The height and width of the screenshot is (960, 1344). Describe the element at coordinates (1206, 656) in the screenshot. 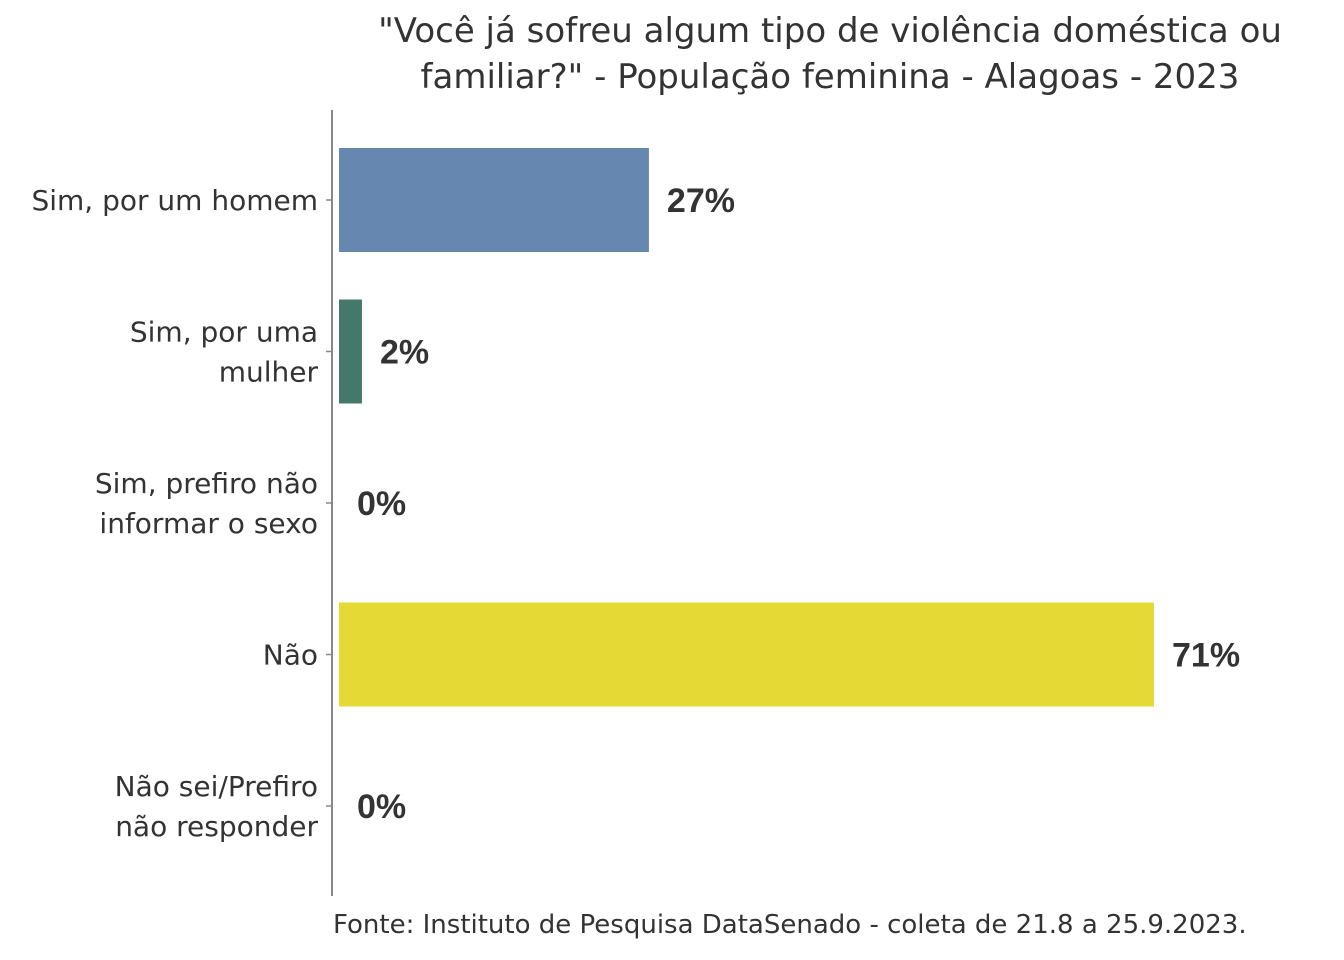

I see `value-label-4: 71%` at that location.